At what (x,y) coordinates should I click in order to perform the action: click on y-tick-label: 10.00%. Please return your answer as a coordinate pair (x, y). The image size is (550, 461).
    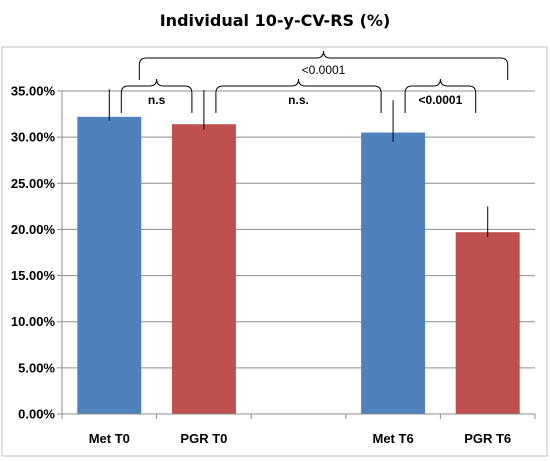
    Looking at the image, I should click on (33, 321).